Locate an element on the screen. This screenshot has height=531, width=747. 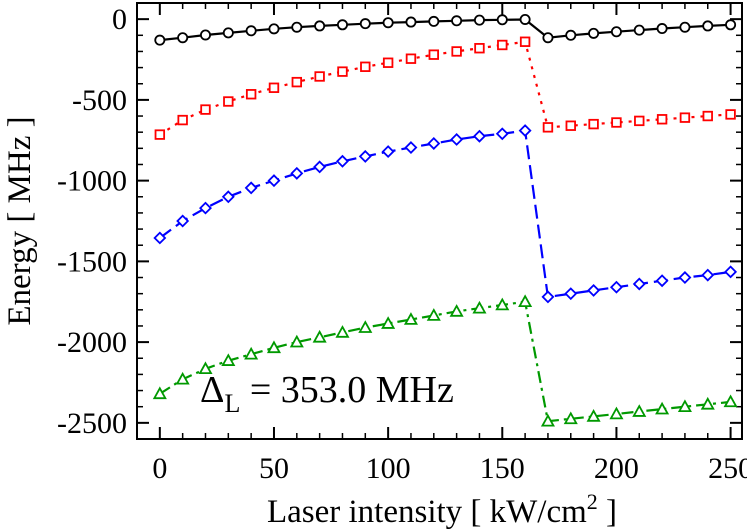
series-black-circles is located at coordinates (445, 29).